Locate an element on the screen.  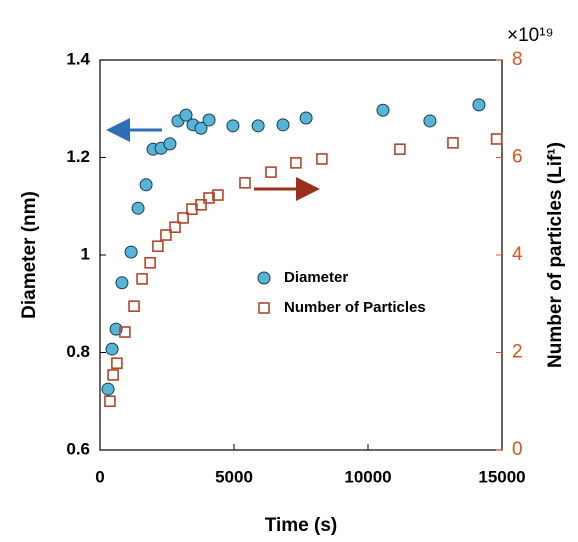
x-tick-label: 15000 is located at coordinates (501, 476).